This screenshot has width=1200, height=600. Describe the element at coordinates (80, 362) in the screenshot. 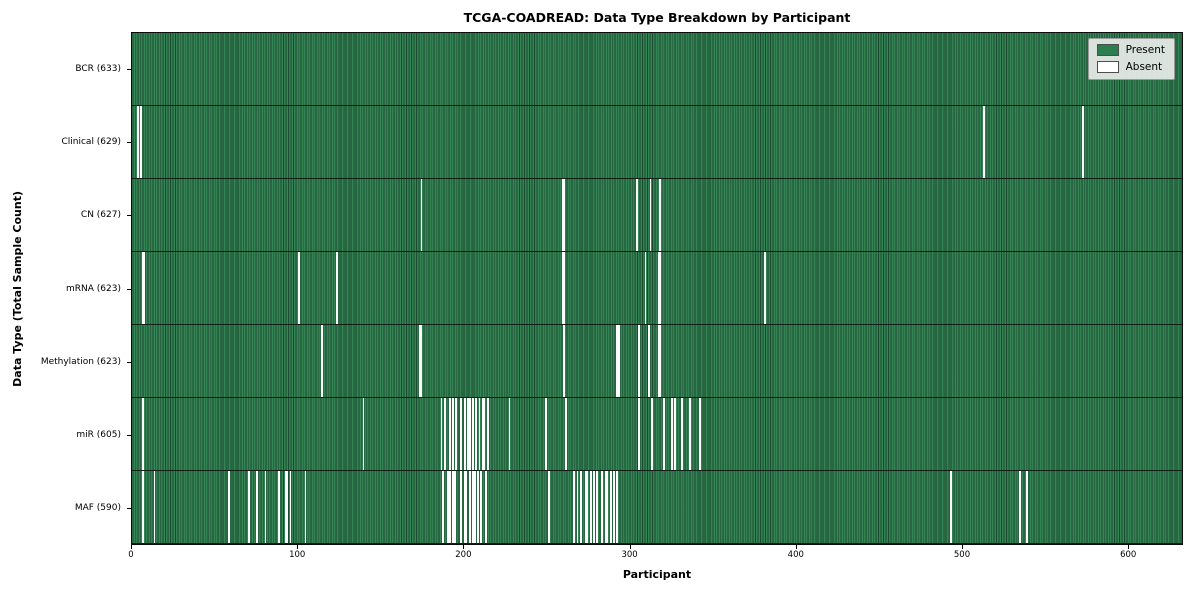

I see `y-tick-label: Methylation (623)` at that location.